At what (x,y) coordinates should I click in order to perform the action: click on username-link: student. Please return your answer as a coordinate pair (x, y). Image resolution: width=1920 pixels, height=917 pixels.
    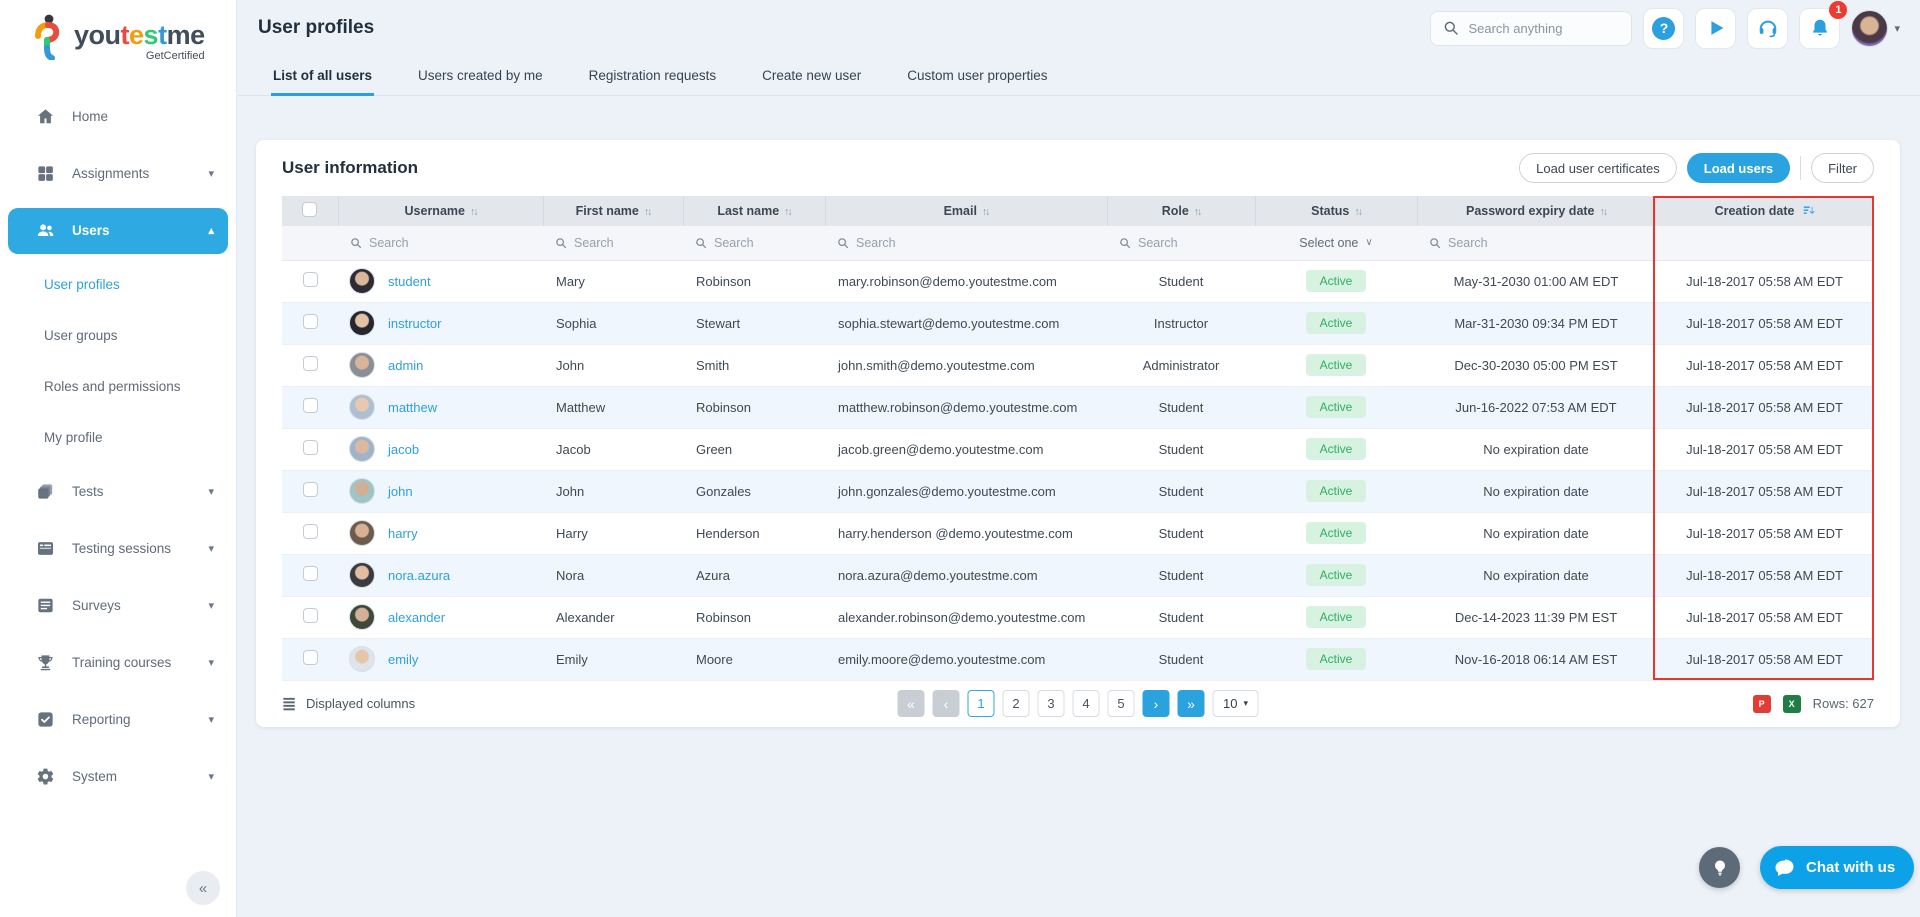
    Looking at the image, I should click on (409, 281).